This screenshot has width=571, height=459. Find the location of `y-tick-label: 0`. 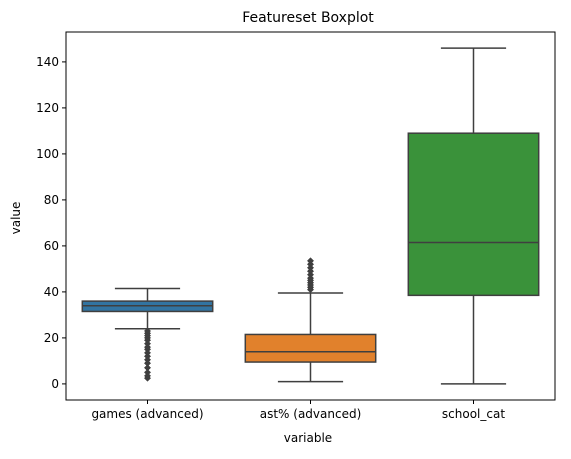

y-tick-label: 0 is located at coordinates (55, 384).